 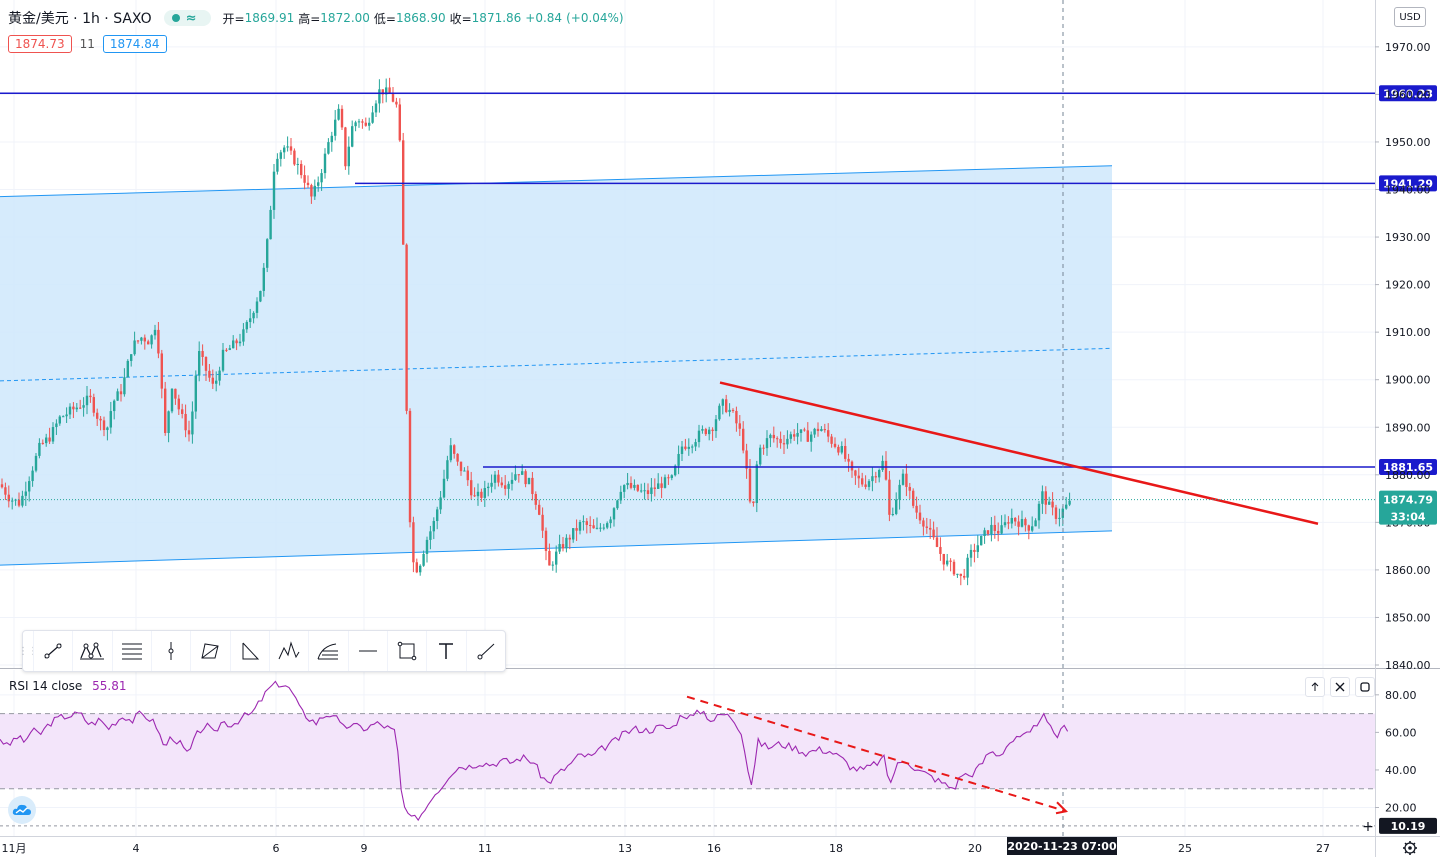 What do you see at coordinates (209, 651) in the screenshot?
I see `polygon-icon` at bounding box center [209, 651].